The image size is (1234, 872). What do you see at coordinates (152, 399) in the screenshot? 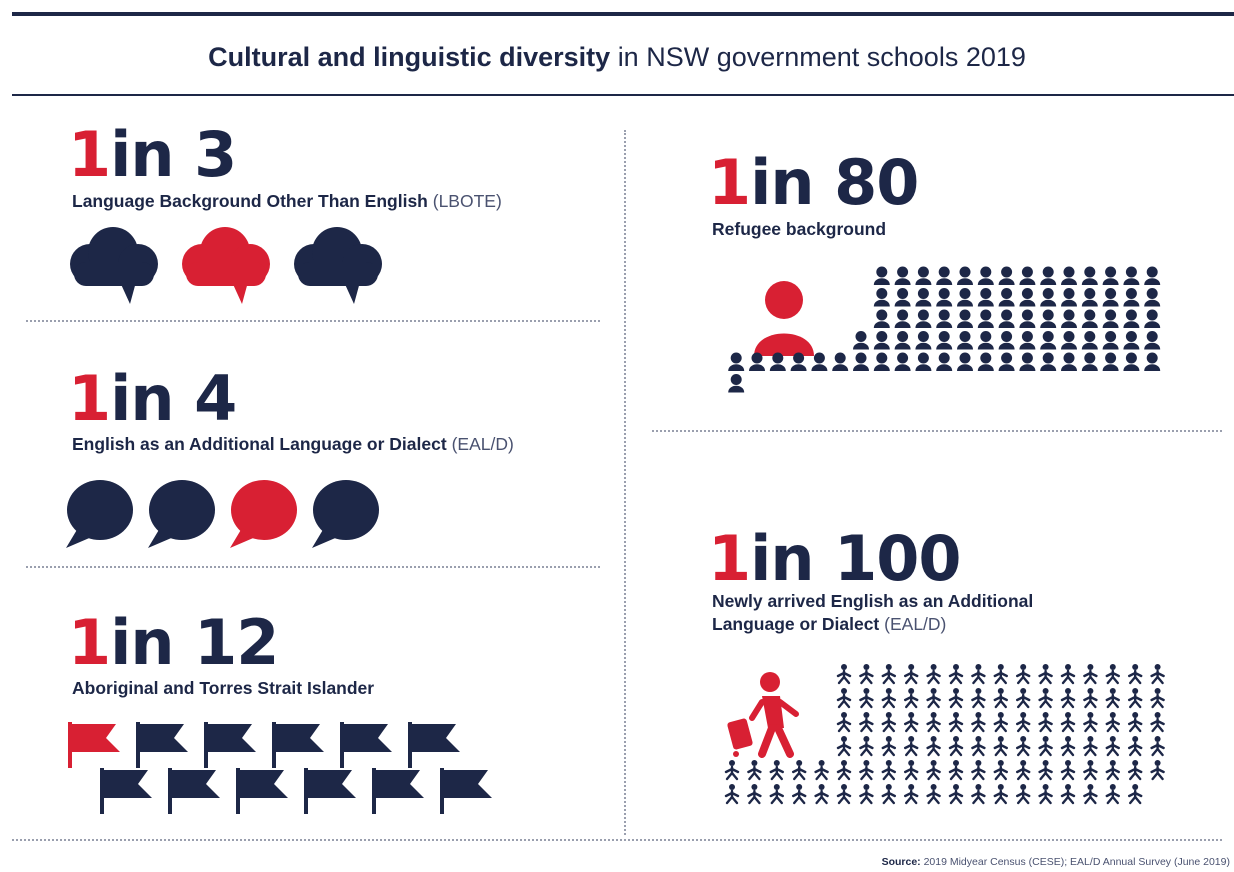
I see `stat-eald-ratio: 1in 4` at bounding box center [152, 399].